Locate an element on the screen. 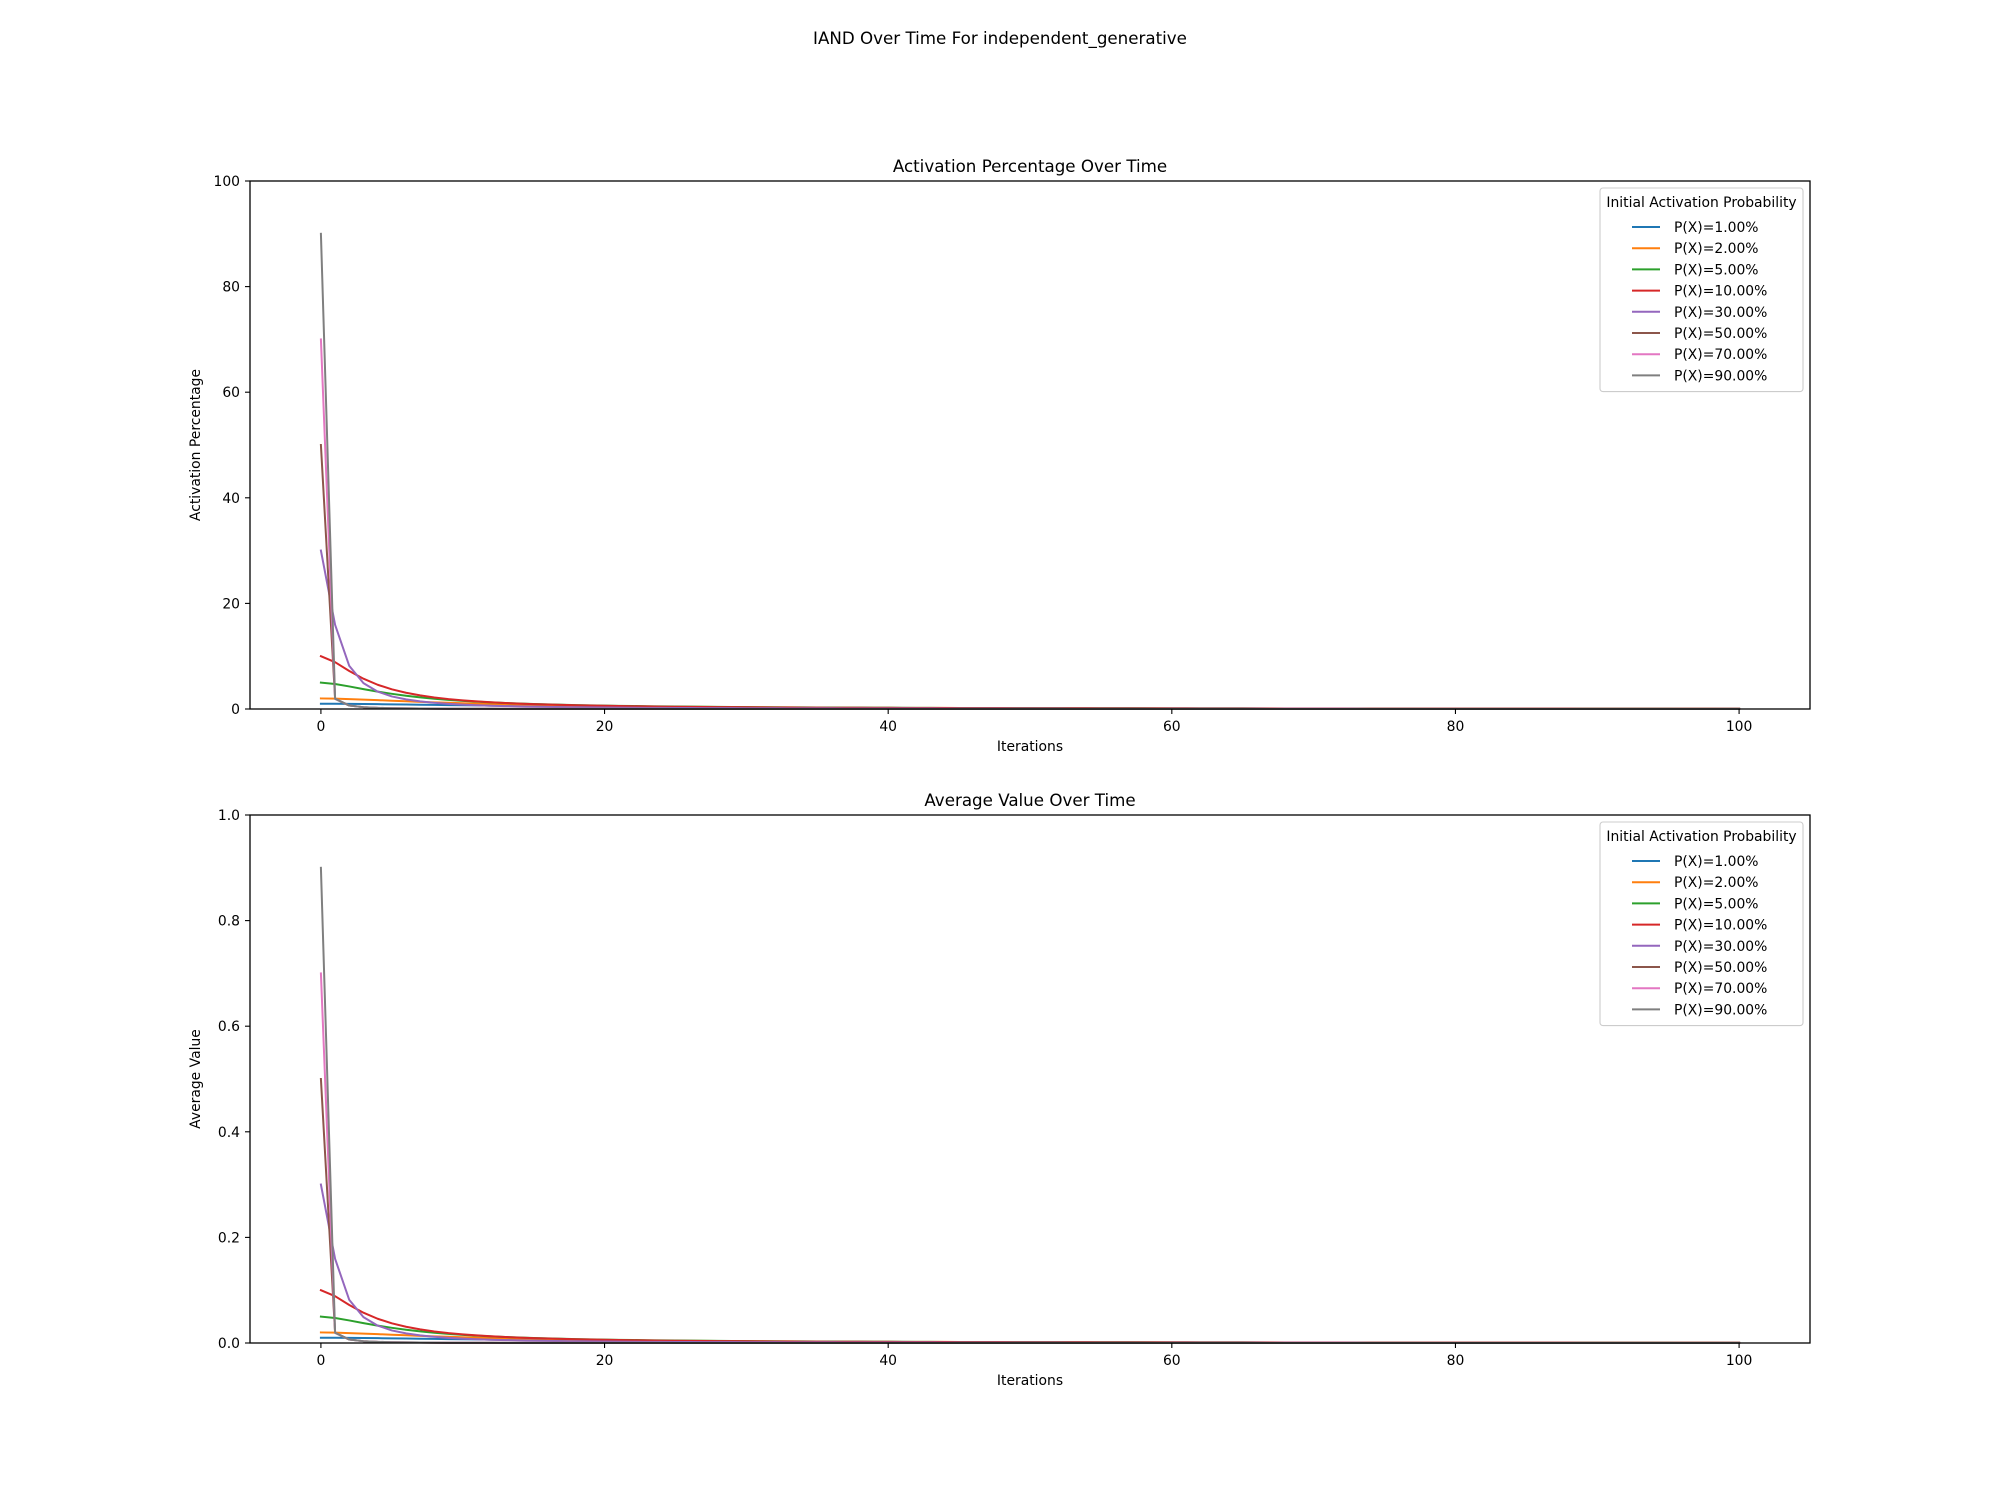 Image resolution: width=2000 pixels, height=1500 pixels. y-tick-label: 80 is located at coordinates (231, 288).